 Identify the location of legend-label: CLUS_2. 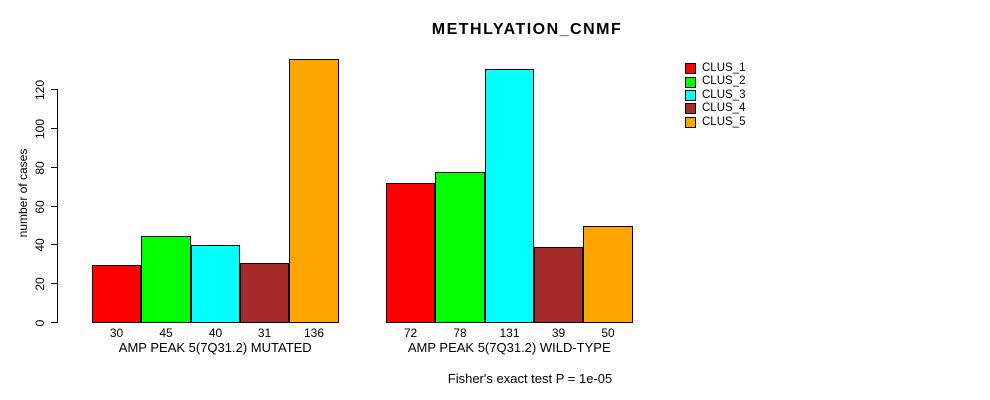
(724, 81).